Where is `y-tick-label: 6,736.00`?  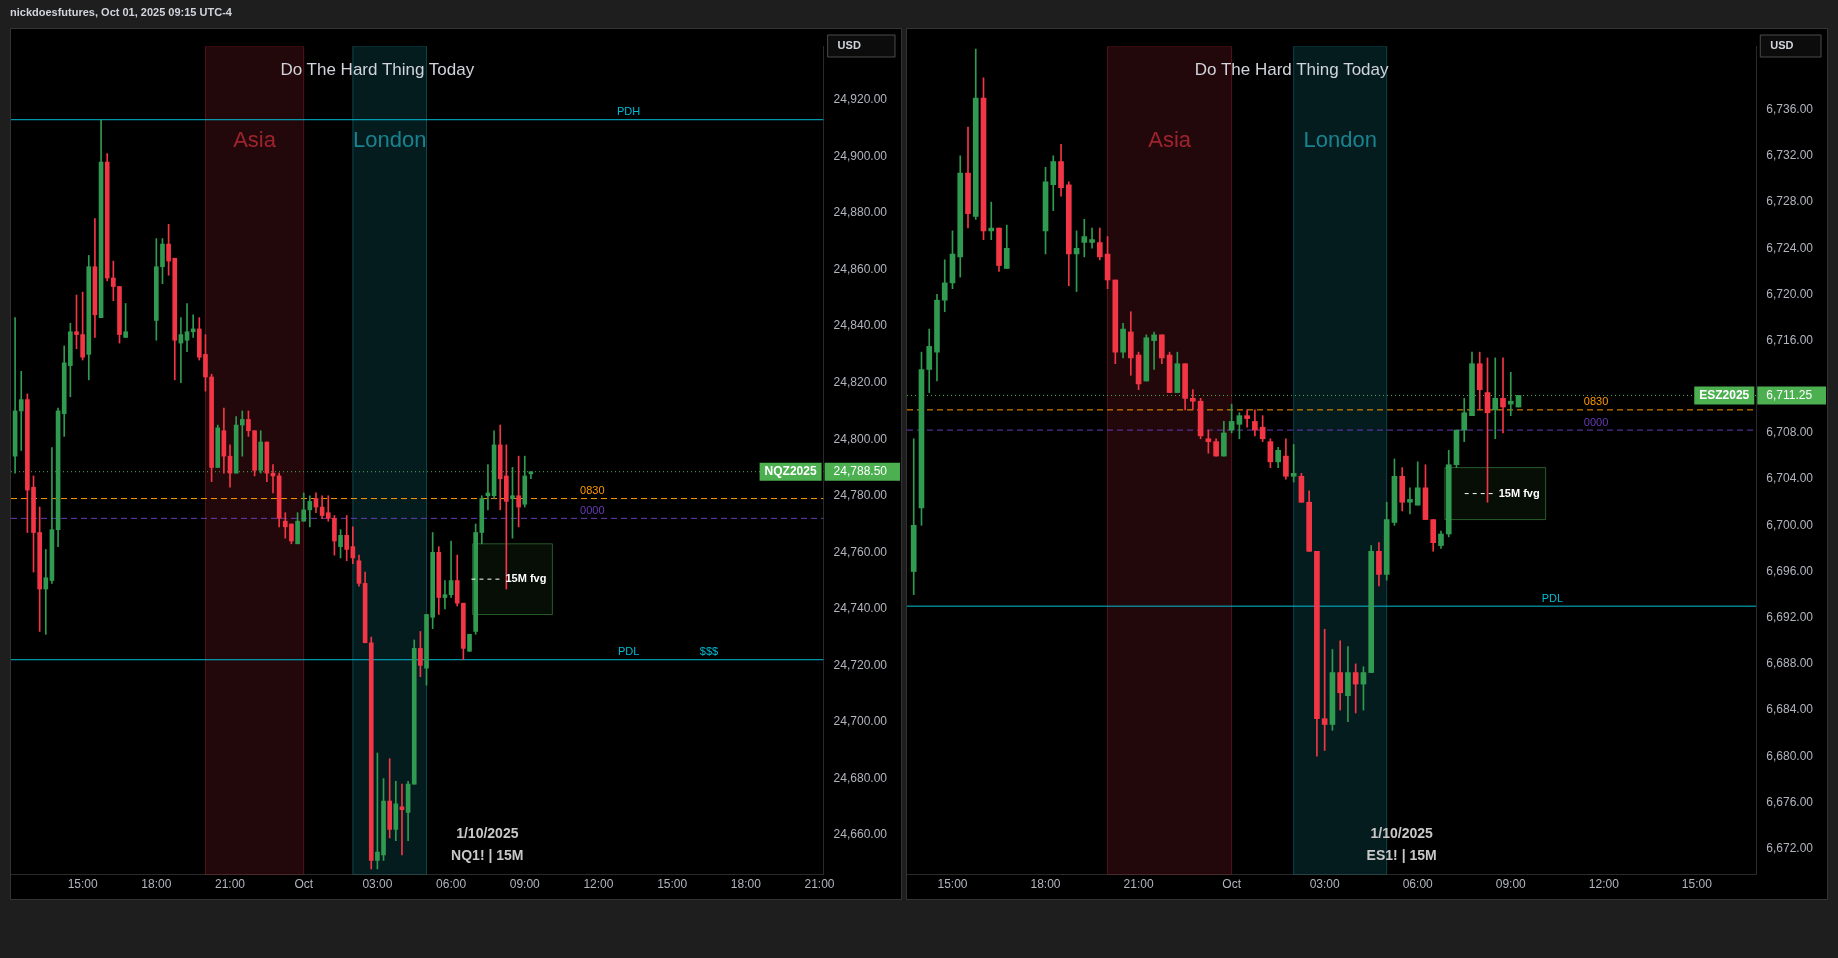 y-tick-label: 6,736.00 is located at coordinates (1790, 109).